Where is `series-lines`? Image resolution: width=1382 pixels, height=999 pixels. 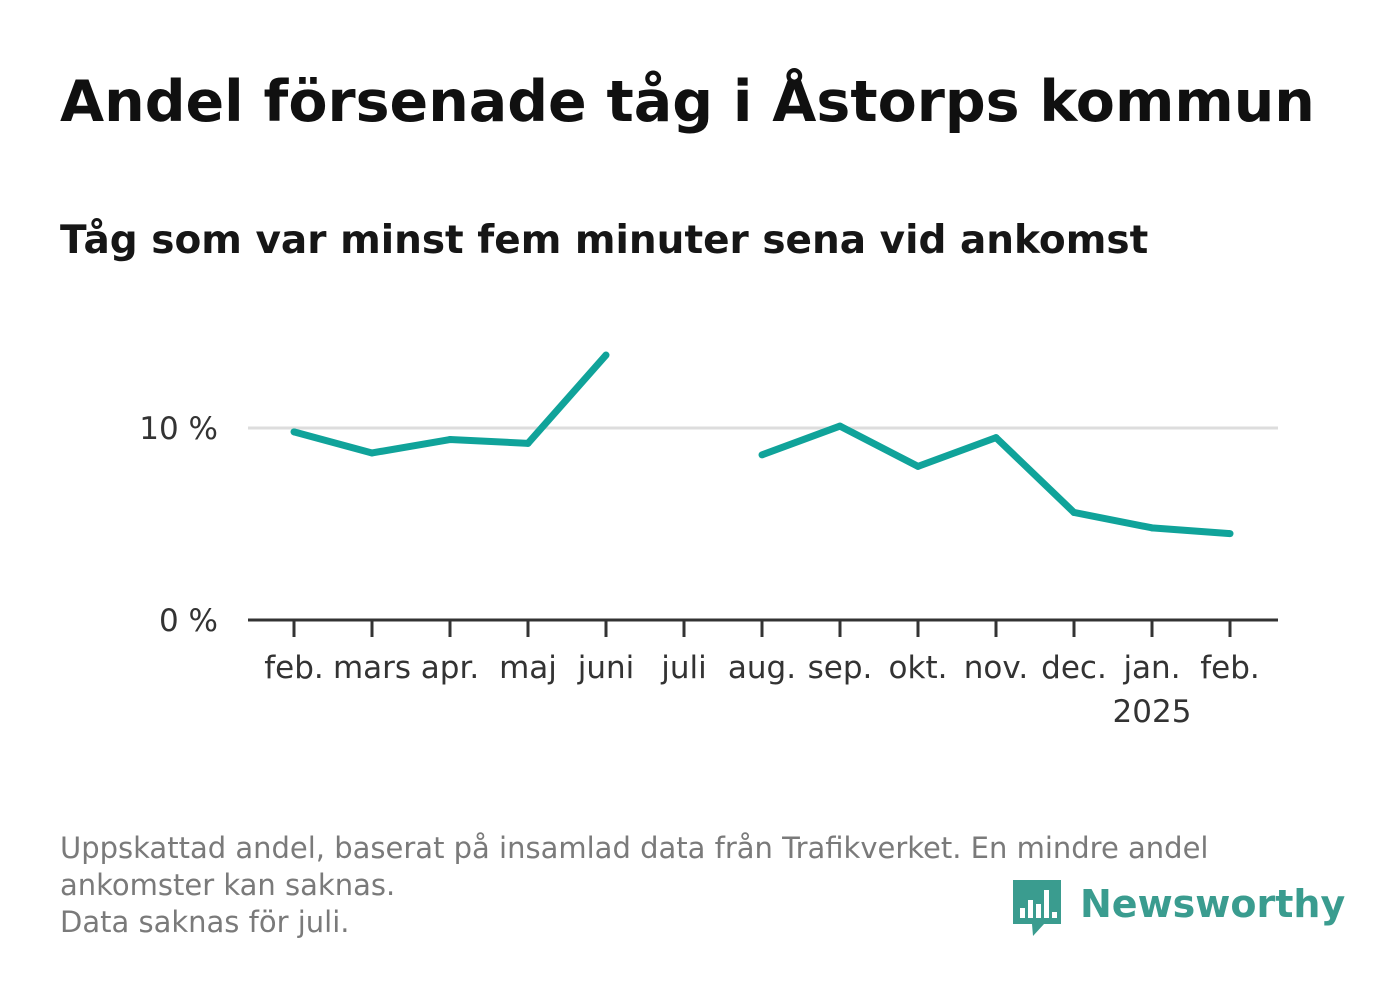
series-lines is located at coordinates (762, 444).